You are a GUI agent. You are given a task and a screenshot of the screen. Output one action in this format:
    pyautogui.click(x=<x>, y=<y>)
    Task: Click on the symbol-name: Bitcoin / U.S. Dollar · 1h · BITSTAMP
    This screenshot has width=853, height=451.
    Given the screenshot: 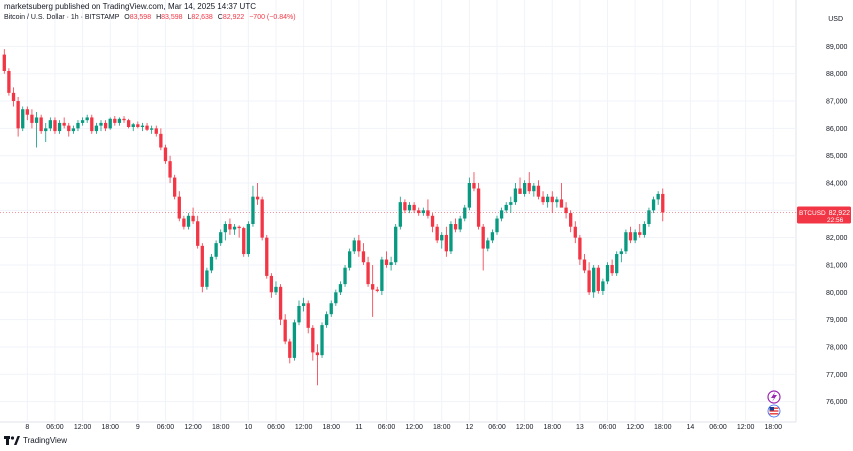 What is the action you would take?
    pyautogui.click(x=62, y=17)
    